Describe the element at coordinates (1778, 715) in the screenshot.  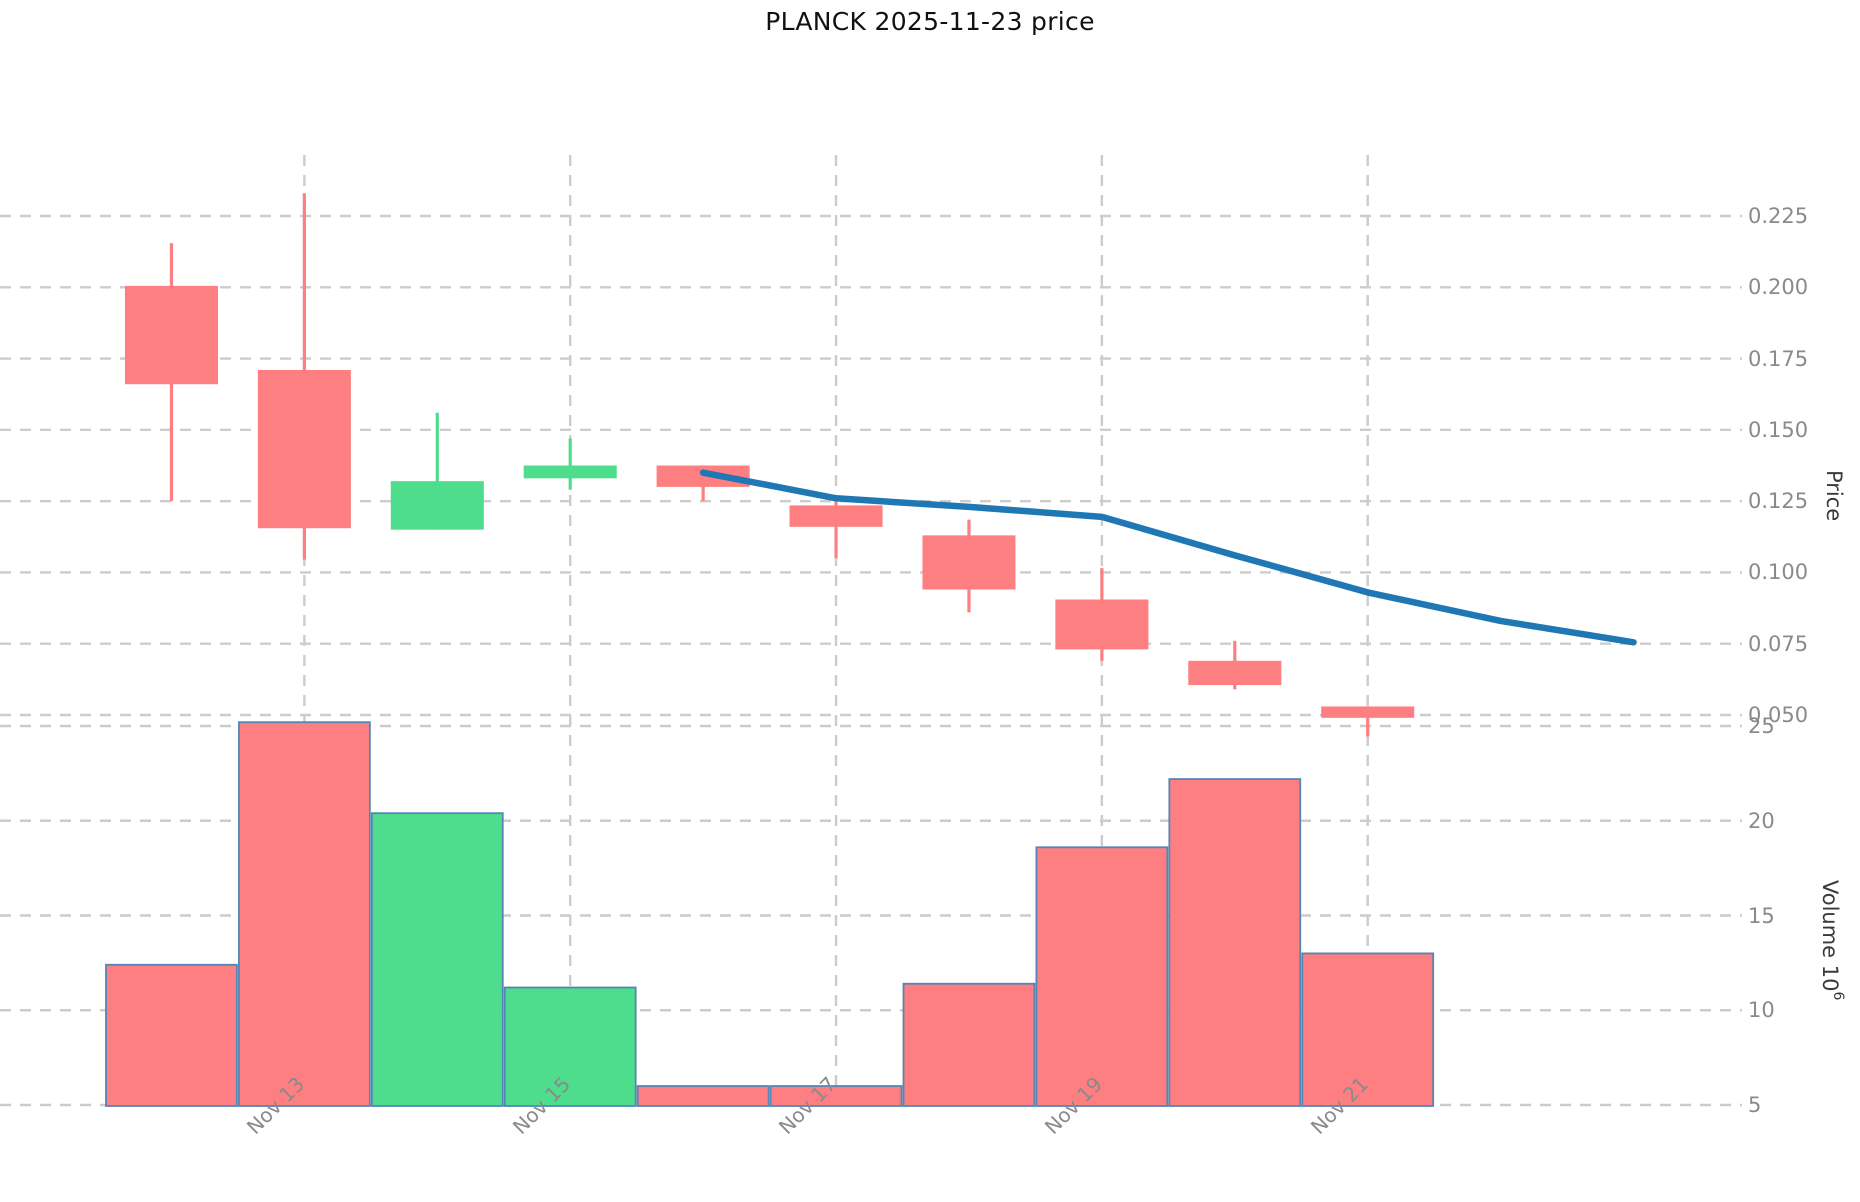
I see `price-tick-label: 0.050` at that location.